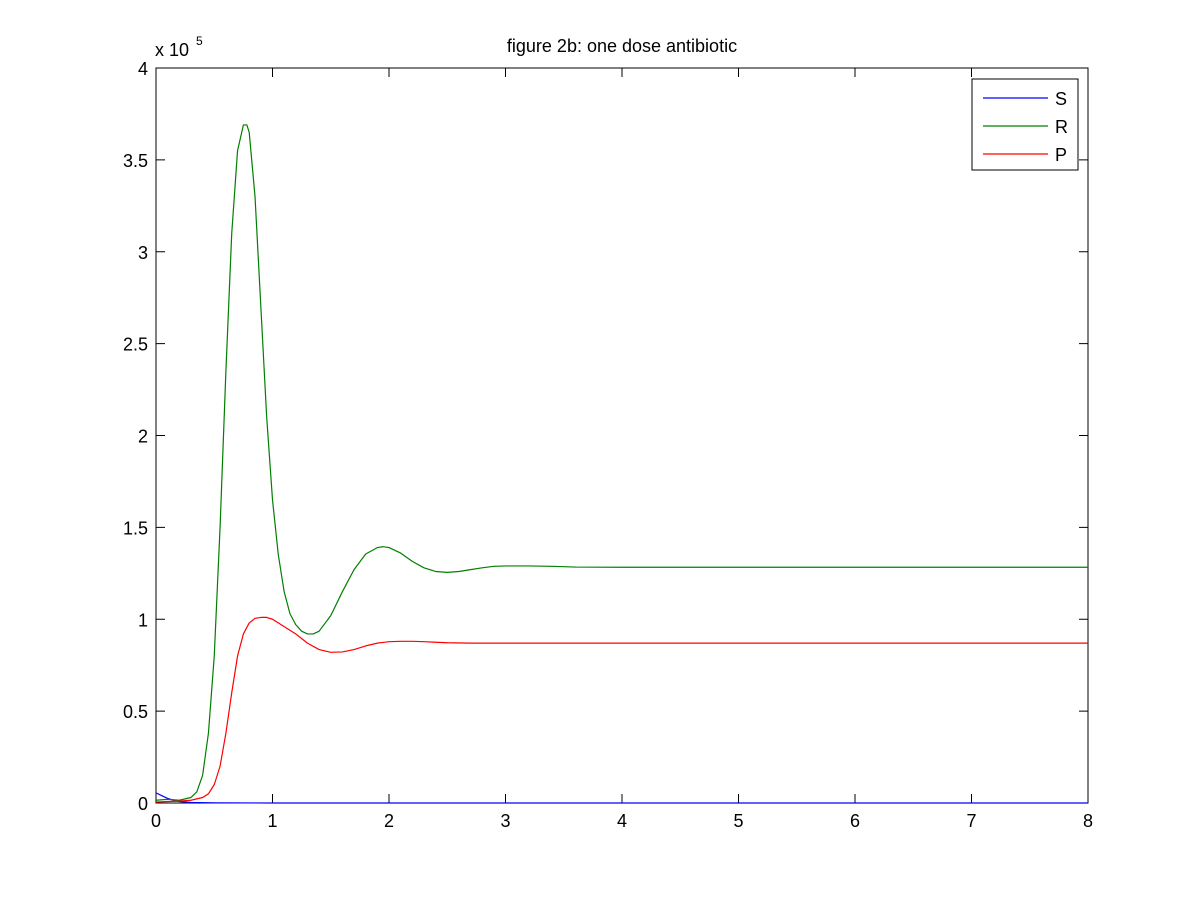 The height and width of the screenshot is (906, 1201). What do you see at coordinates (143, 69) in the screenshot?
I see `y-tick-label-4: 4` at bounding box center [143, 69].